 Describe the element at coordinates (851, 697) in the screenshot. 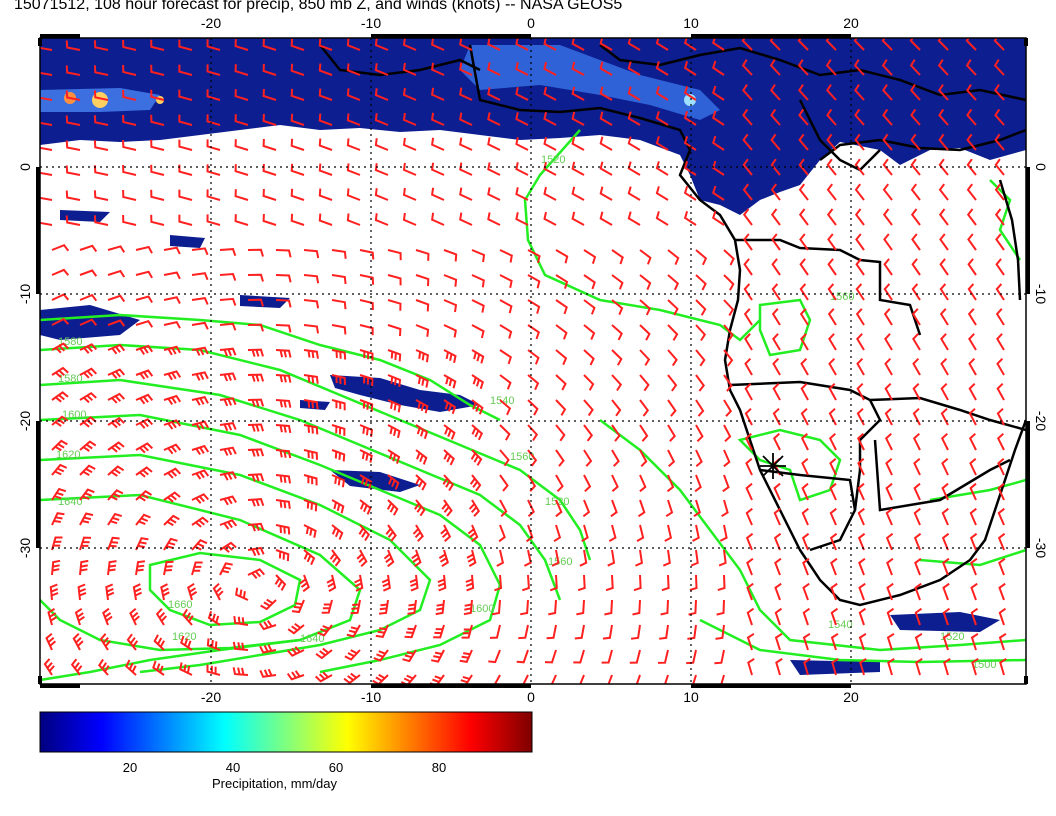

I see `lon-label-bottom: 20` at that location.